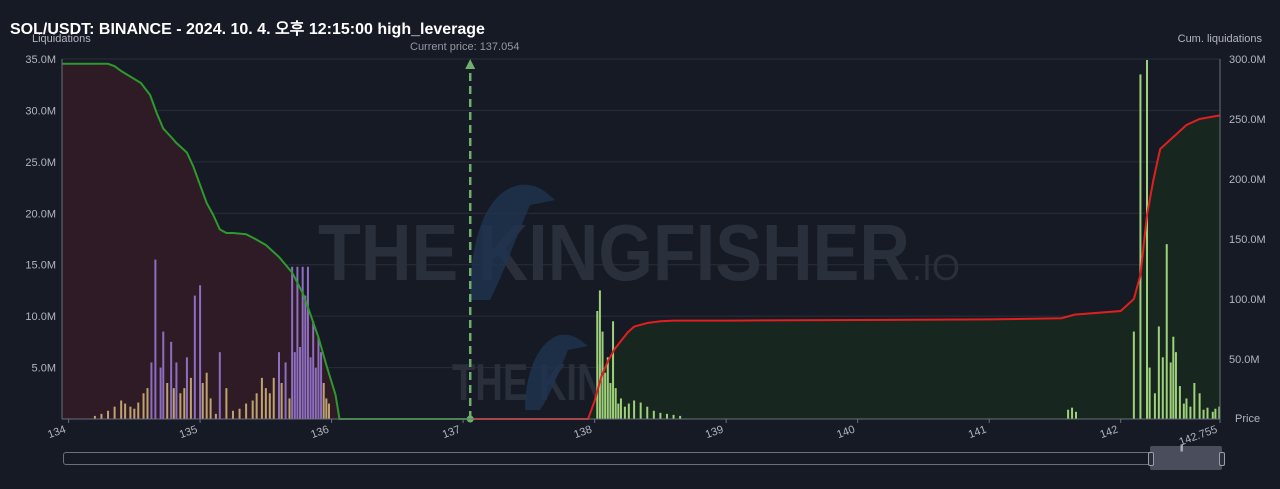 Image resolution: width=1280 pixels, height=489 pixels. Describe the element at coordinates (845, 433) in the screenshot. I see `x-tick-label: 140` at that location.